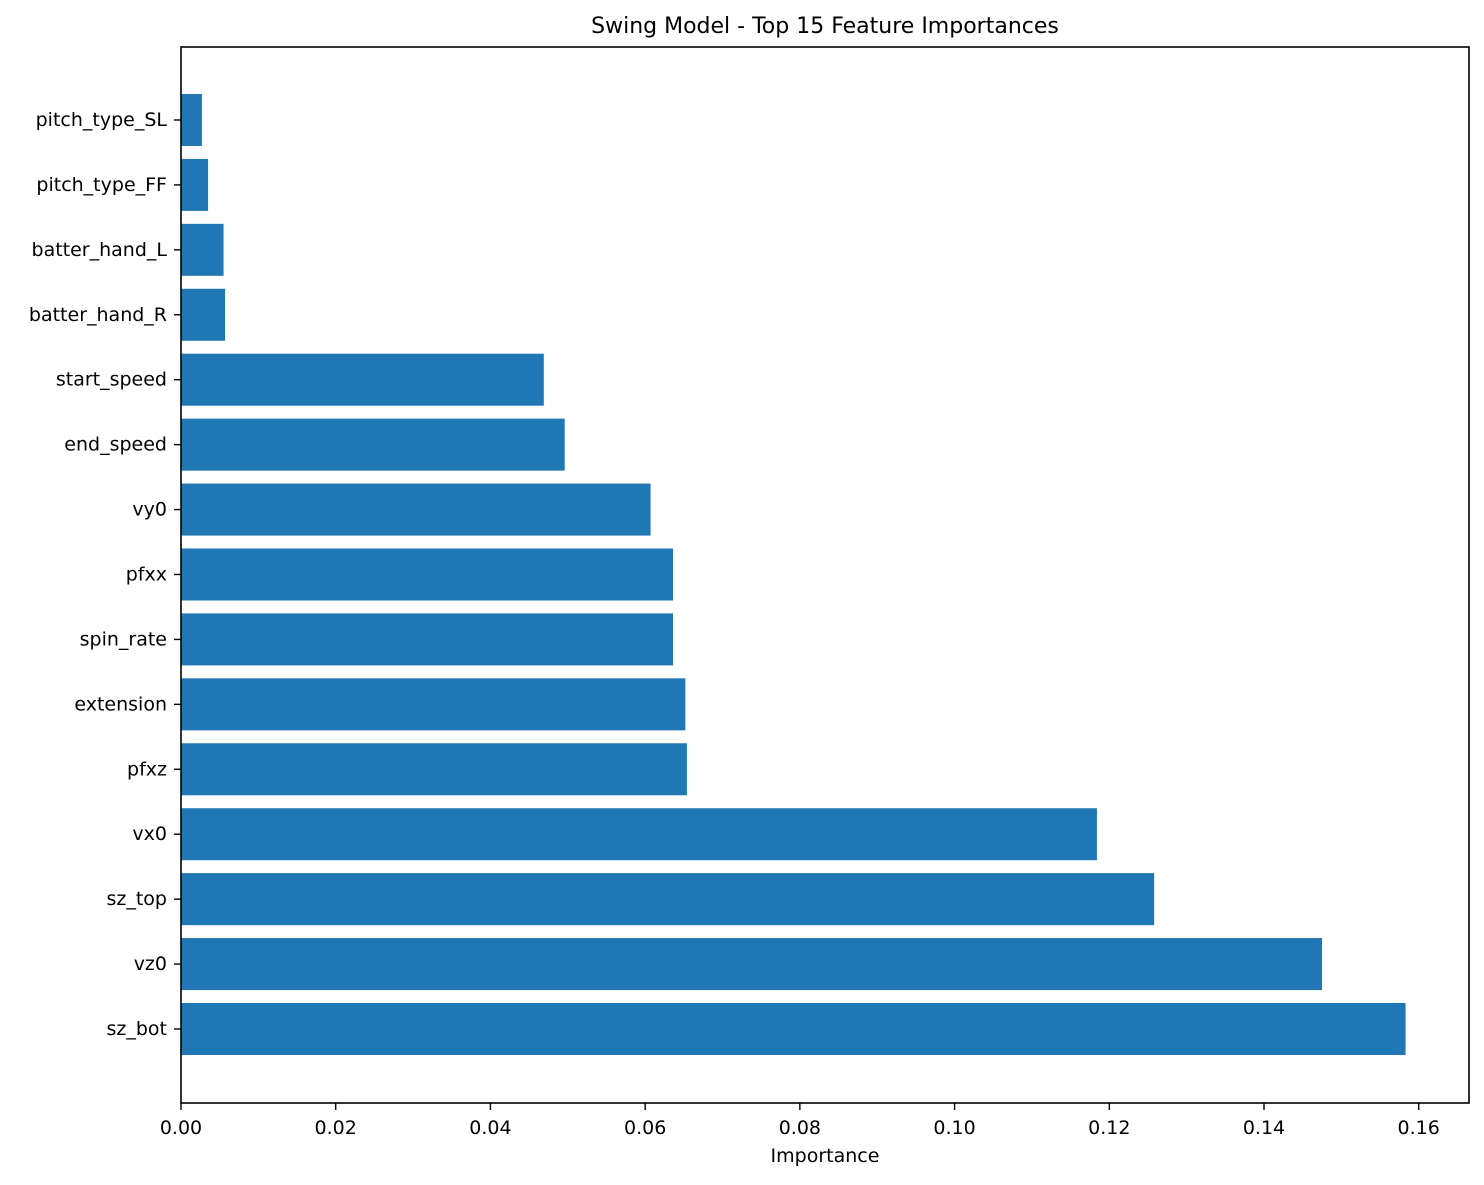  Describe the element at coordinates (752, 964) in the screenshot. I see `bar-vz0` at that location.